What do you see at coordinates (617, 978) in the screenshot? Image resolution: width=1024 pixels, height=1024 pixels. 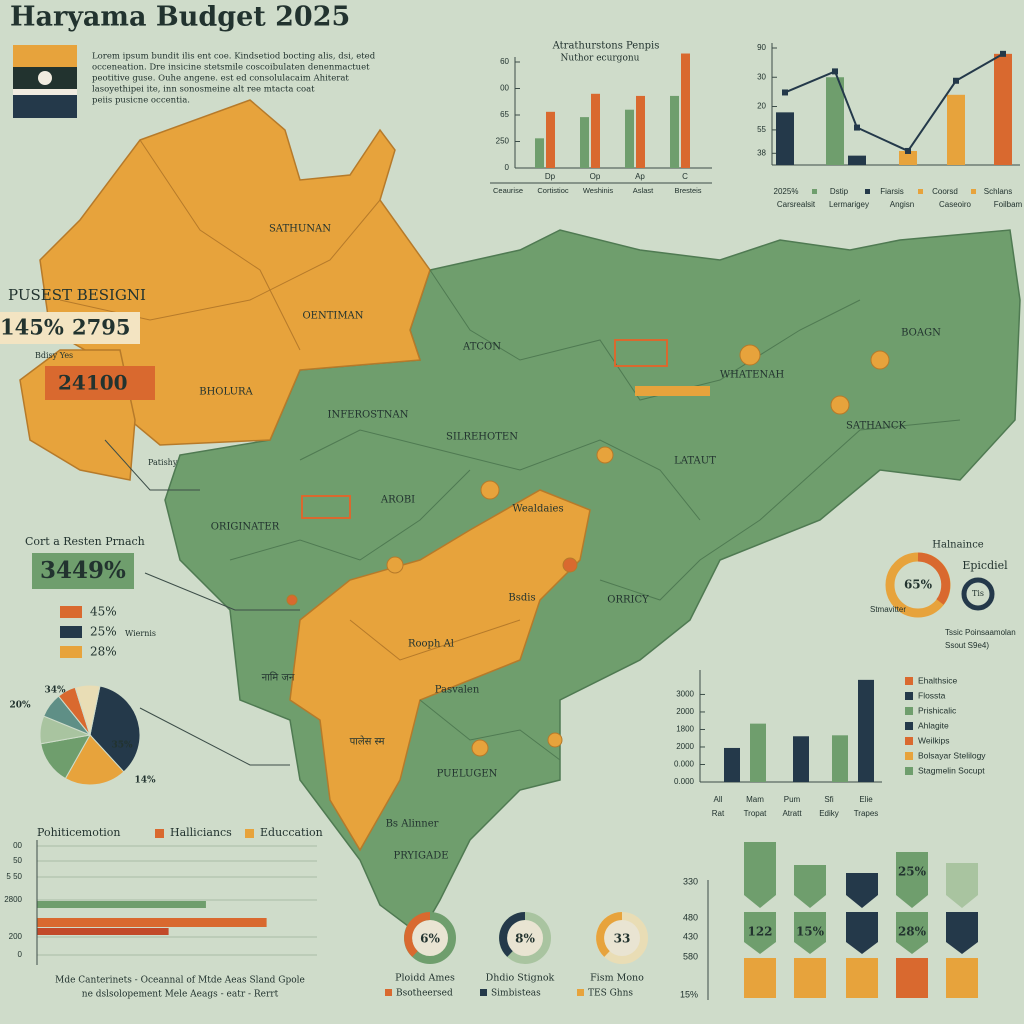 I see `donut-name: Fism Mono` at bounding box center [617, 978].